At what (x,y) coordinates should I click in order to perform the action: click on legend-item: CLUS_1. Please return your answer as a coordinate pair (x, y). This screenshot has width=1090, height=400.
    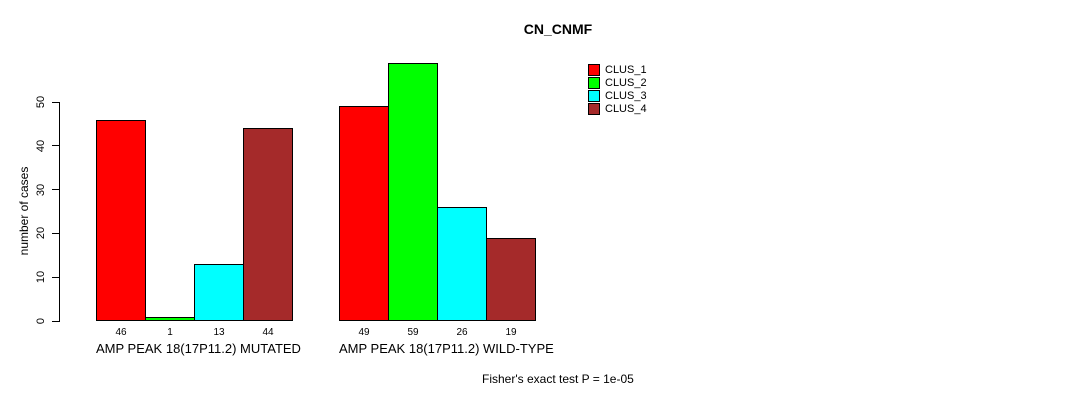
    Looking at the image, I should click on (617, 69).